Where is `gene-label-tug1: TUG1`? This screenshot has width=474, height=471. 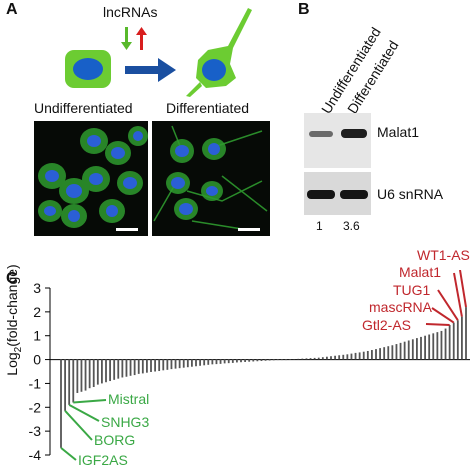 gene-label-tug1: TUG1 is located at coordinates (412, 290).